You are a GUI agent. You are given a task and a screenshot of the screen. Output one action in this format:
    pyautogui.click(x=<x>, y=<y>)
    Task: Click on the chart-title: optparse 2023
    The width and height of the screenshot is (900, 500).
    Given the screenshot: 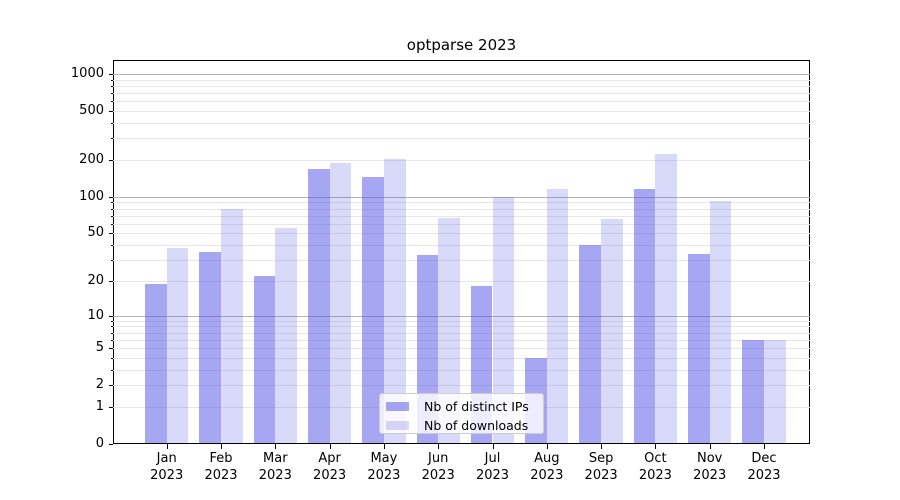 What is the action you would take?
    pyautogui.click(x=461, y=45)
    